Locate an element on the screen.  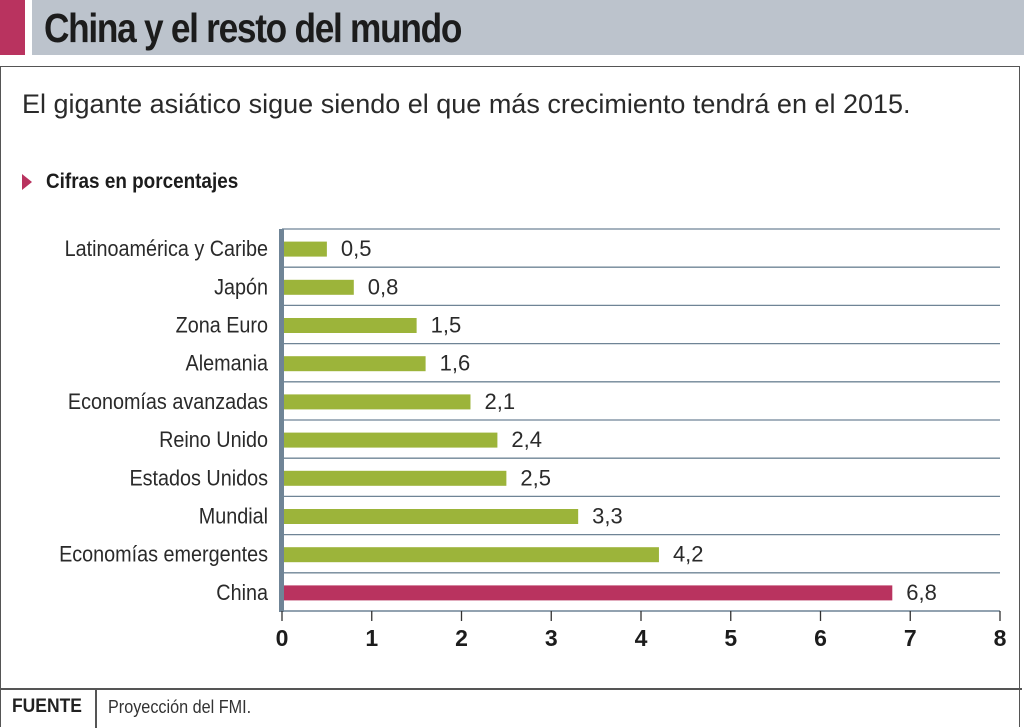
x-tick-label: 0 is located at coordinates (282, 638).